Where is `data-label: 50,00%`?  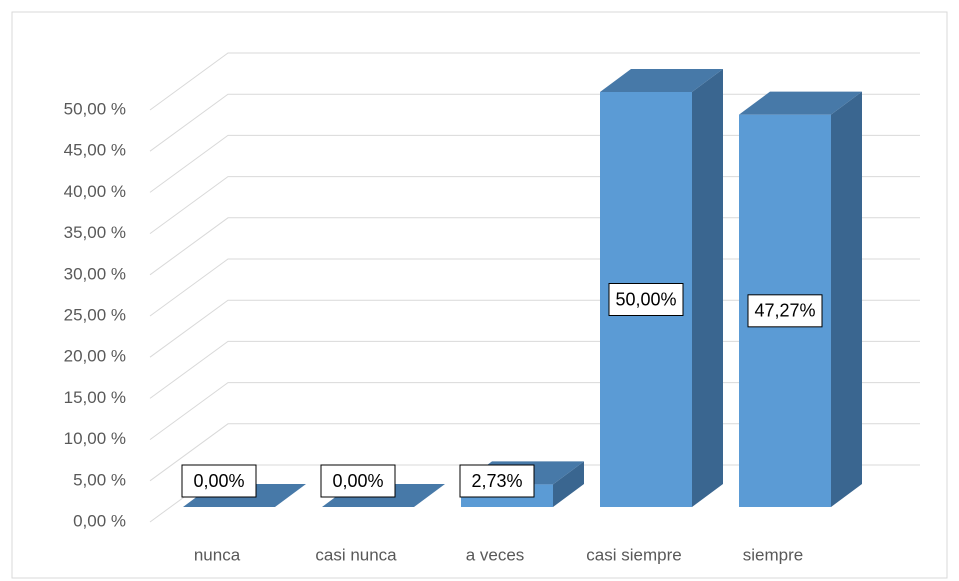
data-label: 50,00% is located at coordinates (645, 299).